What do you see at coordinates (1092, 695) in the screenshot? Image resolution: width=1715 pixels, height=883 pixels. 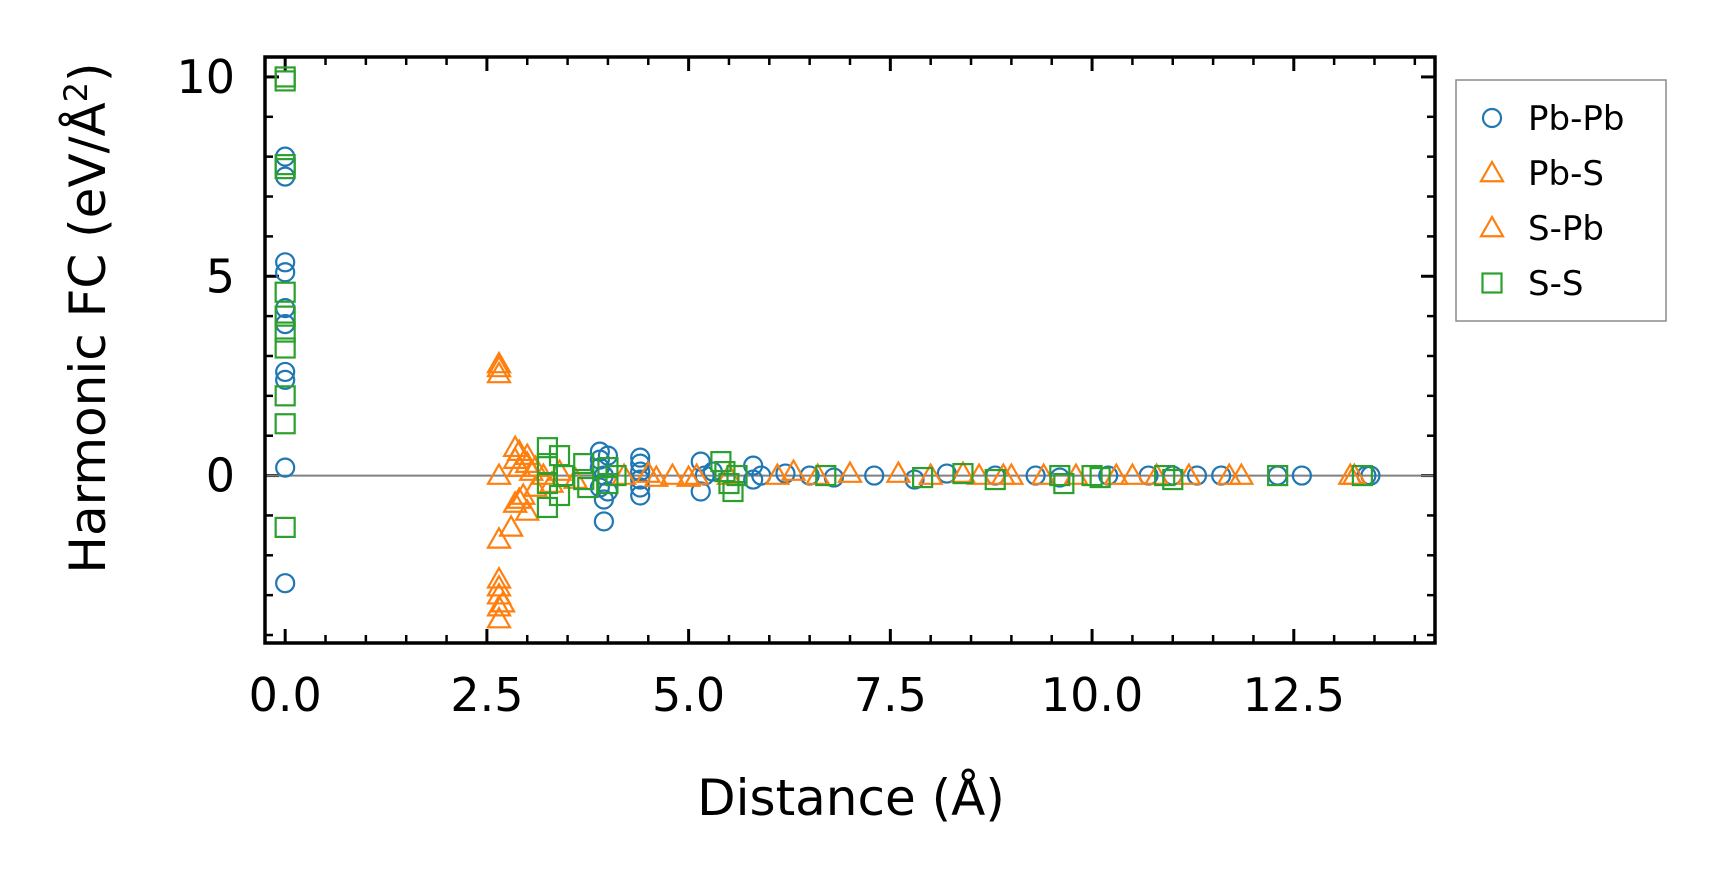 I see `x-tick-label: 10.0` at bounding box center [1092, 695].